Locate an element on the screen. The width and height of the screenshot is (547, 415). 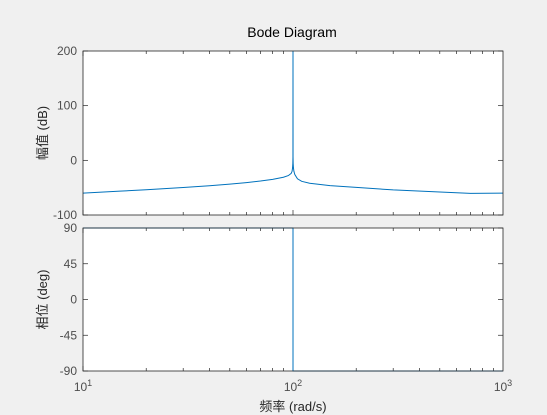
frequency-xlabel: 频率 (rad/s) is located at coordinates (292, 406).